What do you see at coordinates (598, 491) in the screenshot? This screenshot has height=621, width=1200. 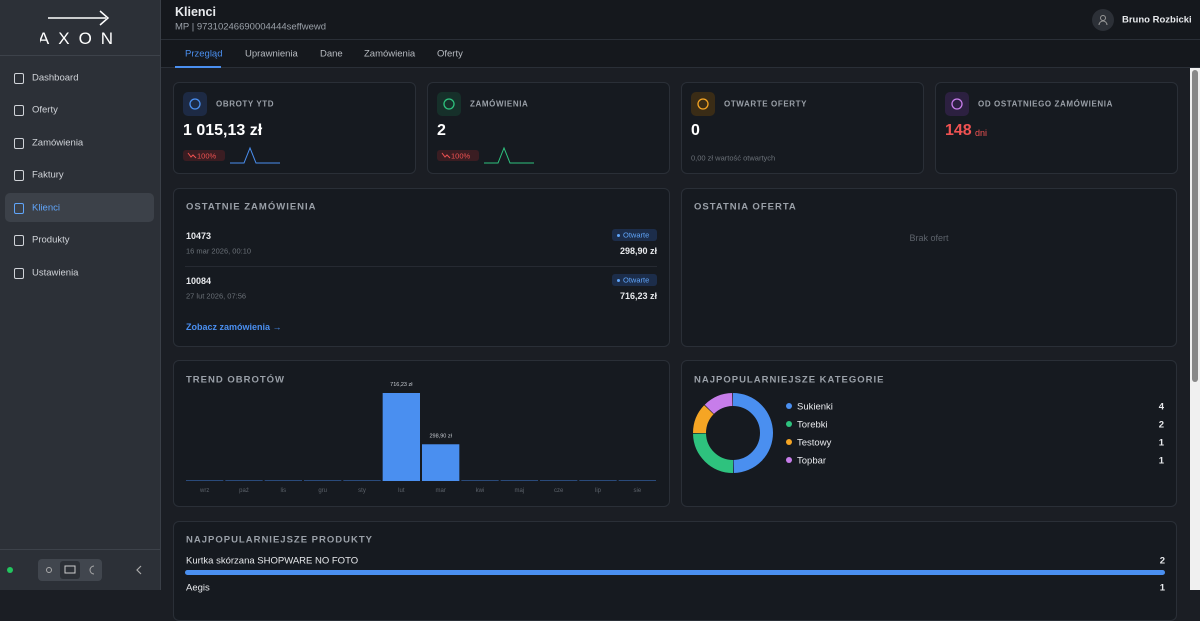 I see `x-label: lip` at bounding box center [598, 491].